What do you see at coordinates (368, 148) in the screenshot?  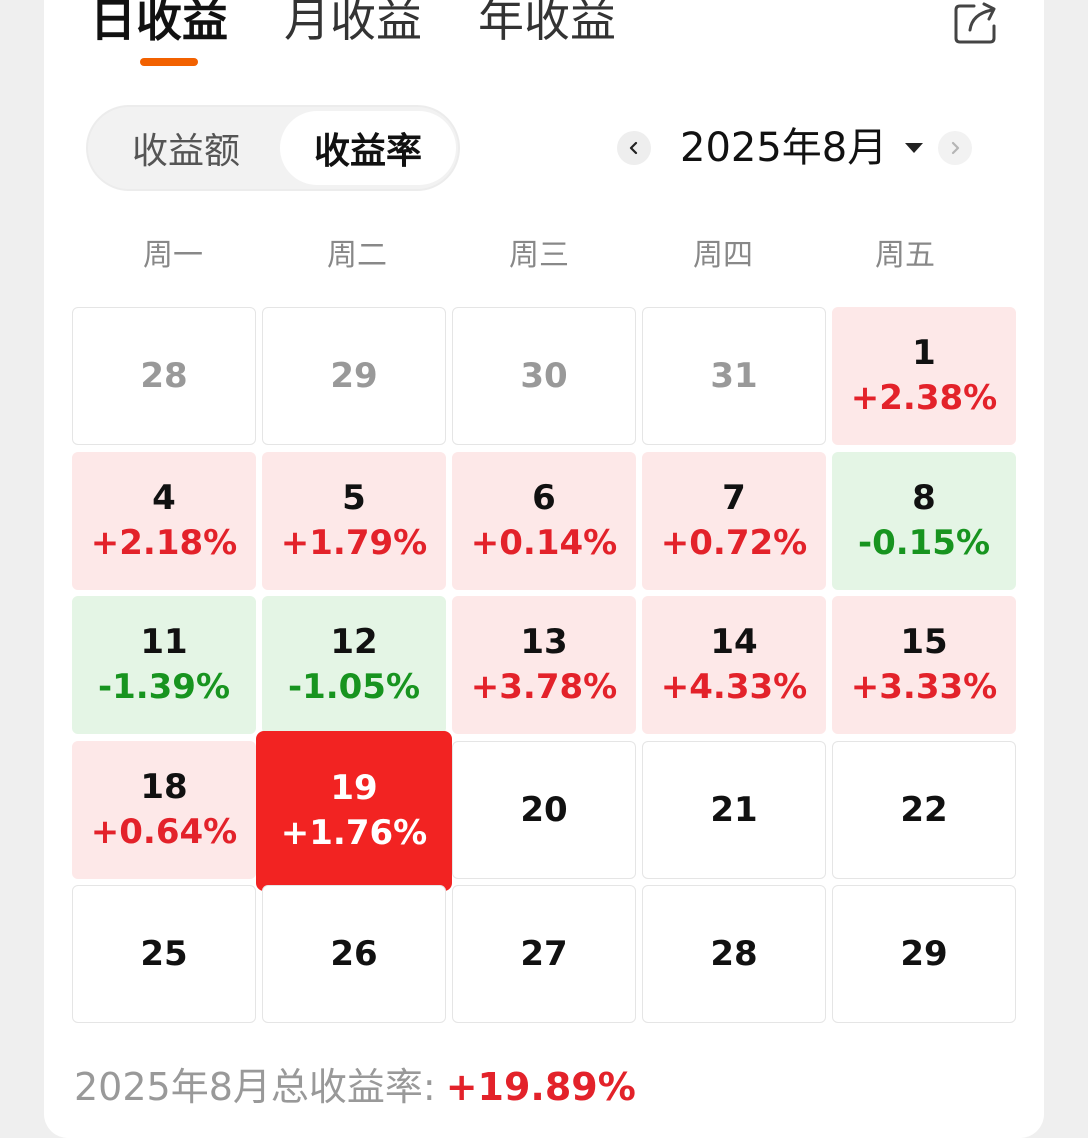 I see `segment-rate: 收益率` at bounding box center [368, 148].